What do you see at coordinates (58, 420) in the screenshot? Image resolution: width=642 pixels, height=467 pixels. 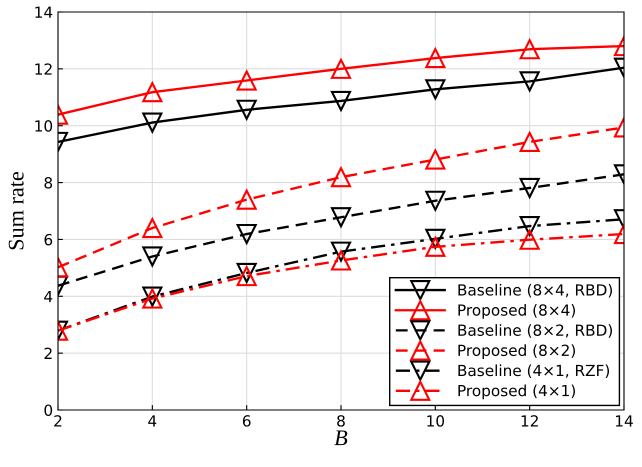 I see `x-tick-label: 2` at bounding box center [58, 420].